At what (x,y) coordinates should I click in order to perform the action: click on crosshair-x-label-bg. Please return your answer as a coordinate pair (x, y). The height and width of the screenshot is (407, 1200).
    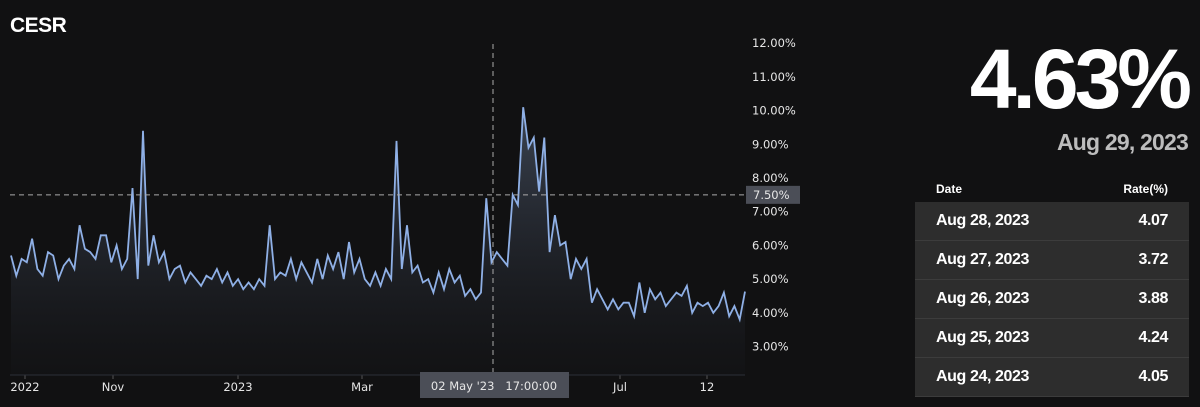
    Looking at the image, I should click on (494, 385).